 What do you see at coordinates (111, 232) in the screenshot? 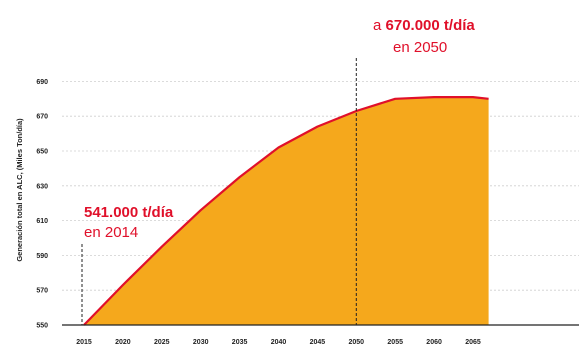
I see `annotation-2014-year: en 2014` at bounding box center [111, 232].